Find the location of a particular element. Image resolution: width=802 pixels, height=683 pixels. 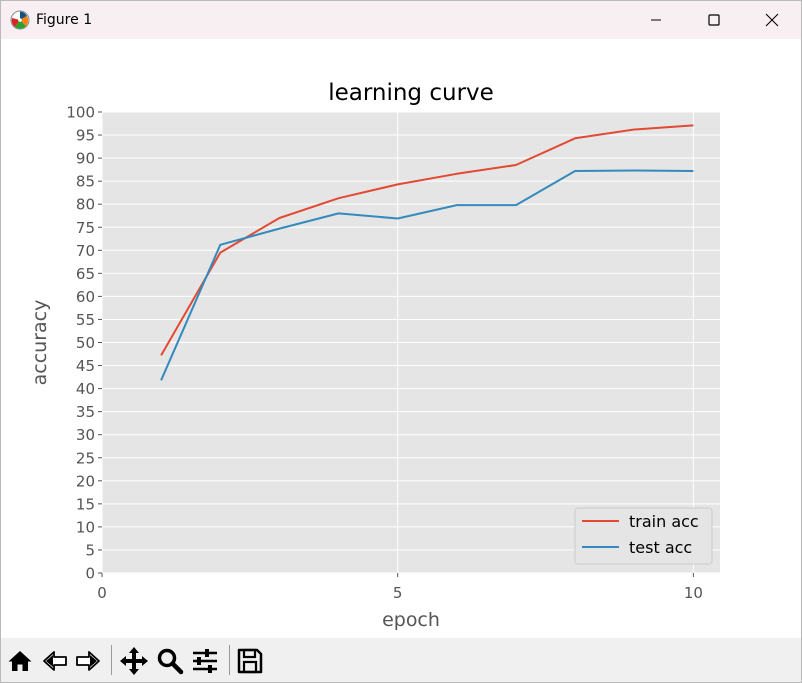

save-button is located at coordinates (250, 661).